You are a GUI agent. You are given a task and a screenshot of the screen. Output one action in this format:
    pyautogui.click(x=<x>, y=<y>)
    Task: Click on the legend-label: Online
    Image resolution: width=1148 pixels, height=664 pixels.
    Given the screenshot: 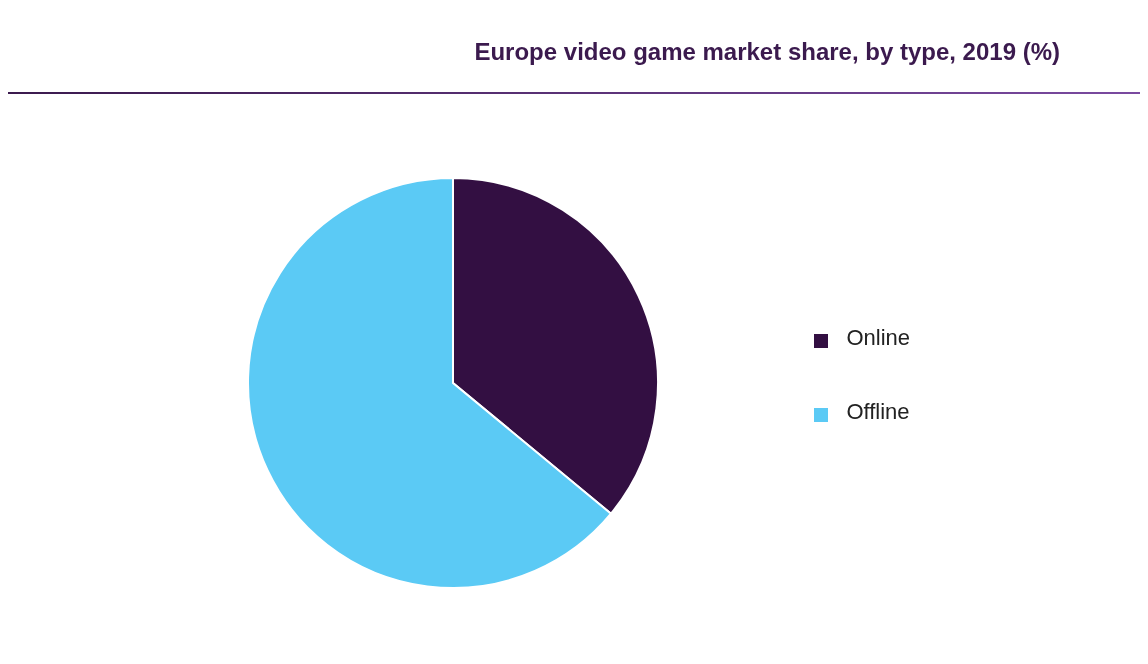 What is the action you would take?
    pyautogui.click(x=878, y=337)
    